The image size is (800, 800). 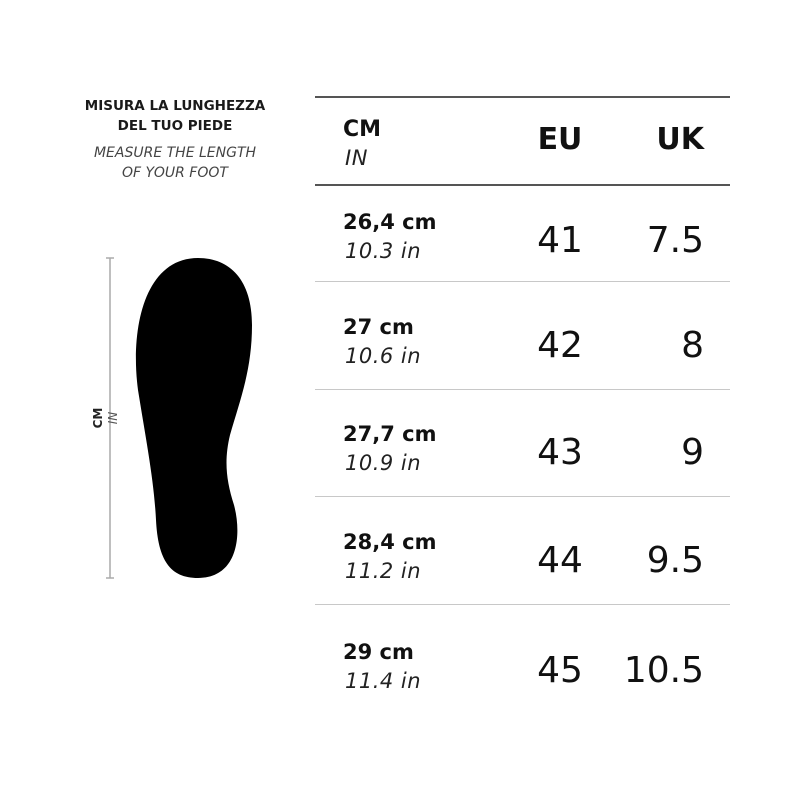 What do you see at coordinates (663, 670) in the screenshot?
I see `size-uk: 10.5` at bounding box center [663, 670].